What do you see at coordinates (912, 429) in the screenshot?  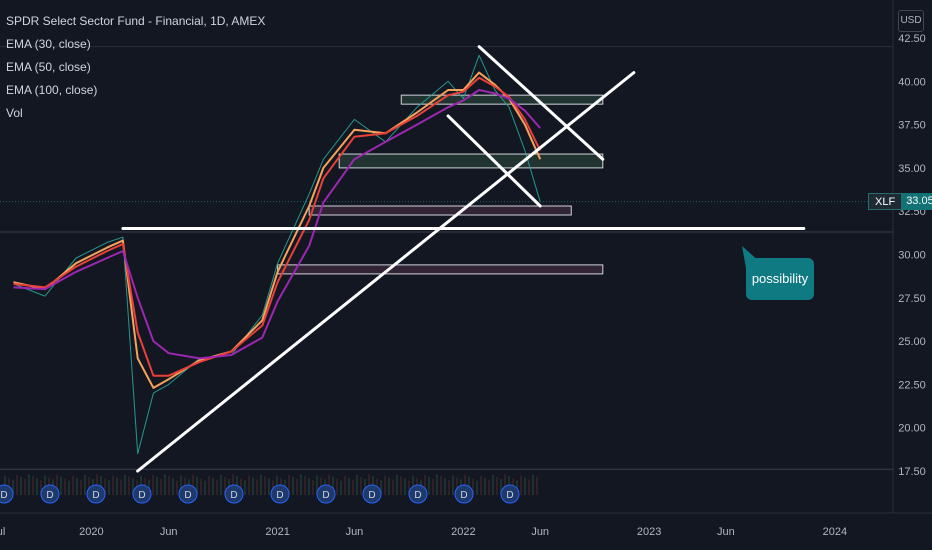 I see `y-tick-label-9: 20.00` at bounding box center [912, 429].